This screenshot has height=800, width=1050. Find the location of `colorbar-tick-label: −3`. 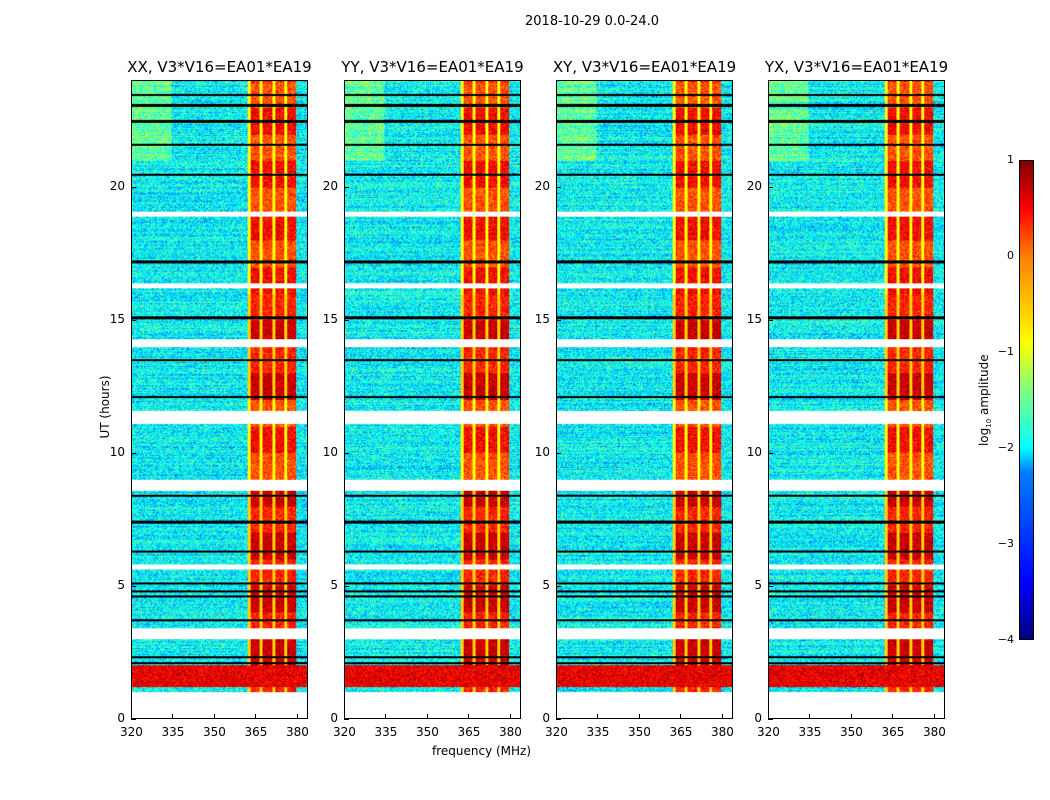

colorbar-tick-label: −3 is located at coordinates (1005, 543).